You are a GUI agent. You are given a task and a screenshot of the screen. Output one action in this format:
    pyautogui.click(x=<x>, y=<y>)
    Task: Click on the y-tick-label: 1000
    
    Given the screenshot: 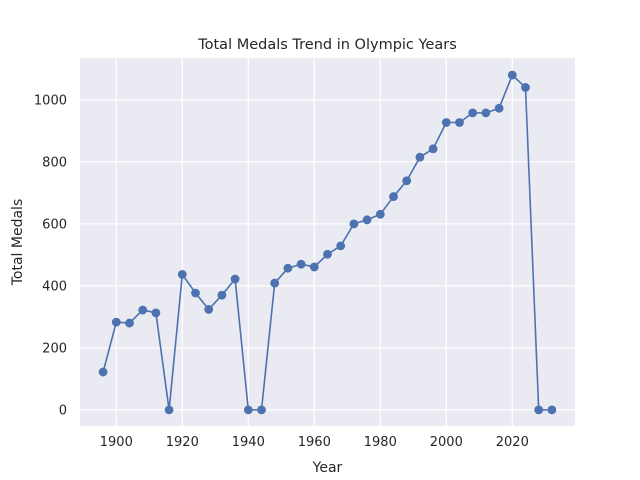 What is the action you would take?
    pyautogui.click(x=50, y=100)
    